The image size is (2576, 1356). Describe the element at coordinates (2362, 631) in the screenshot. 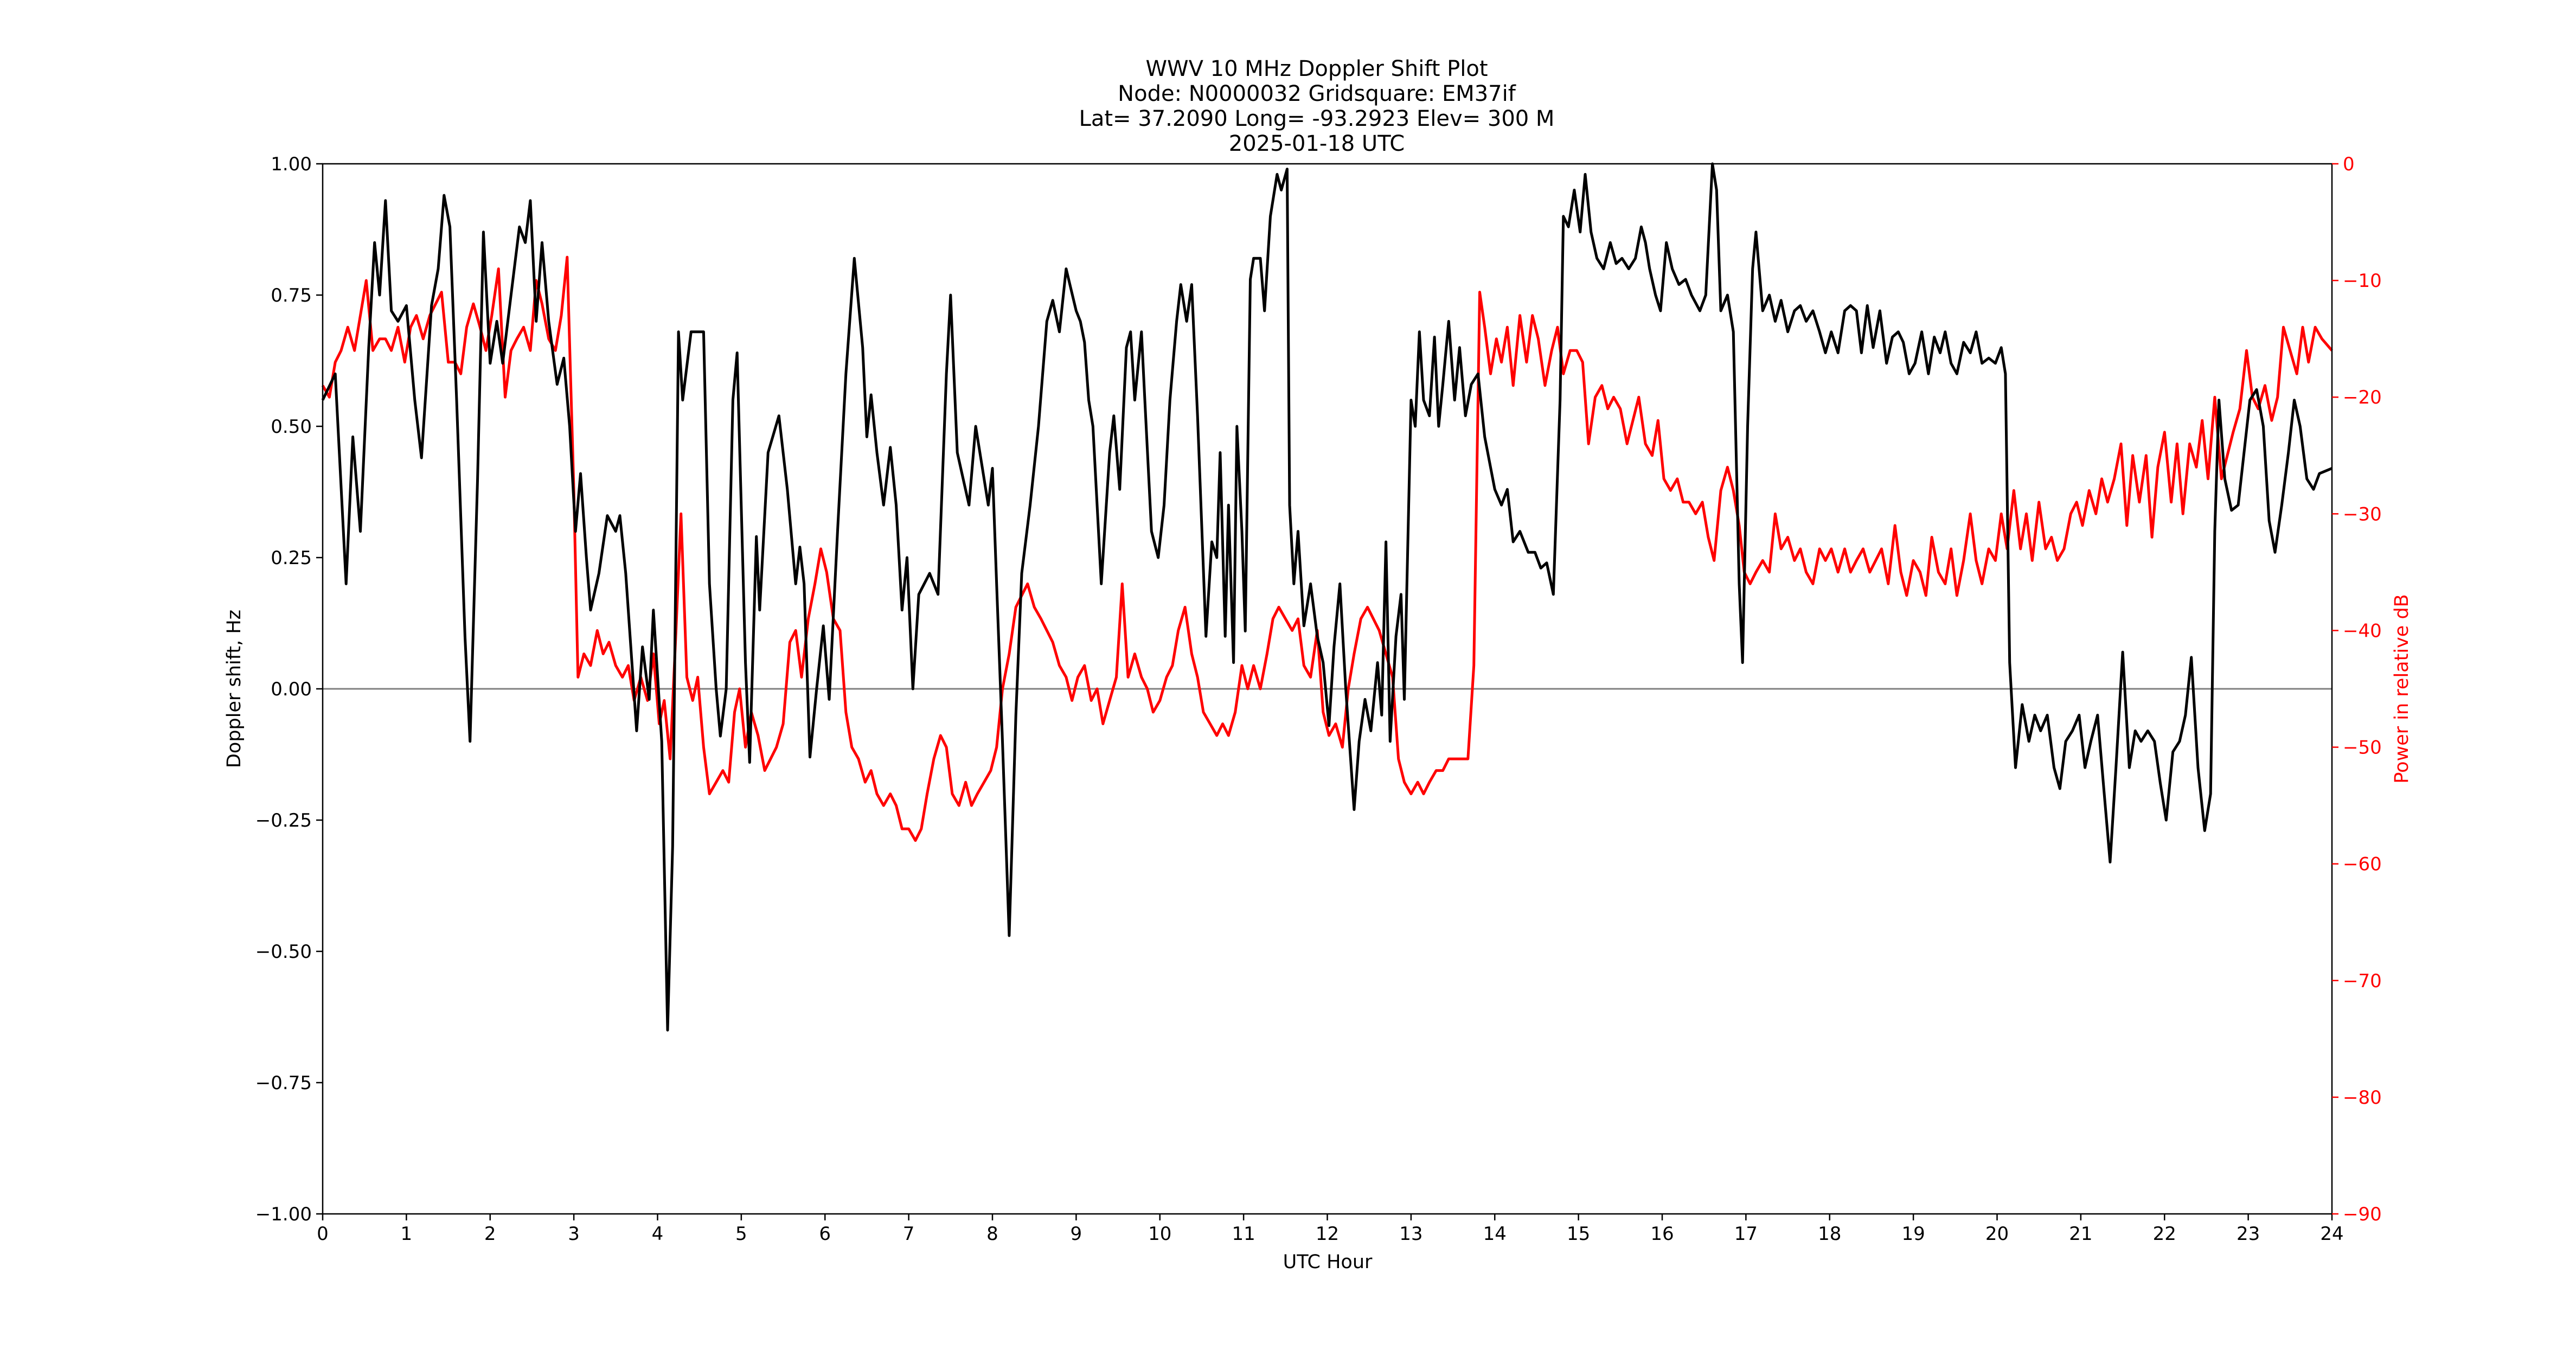

I see `y2-tick-label: −40` at that location.